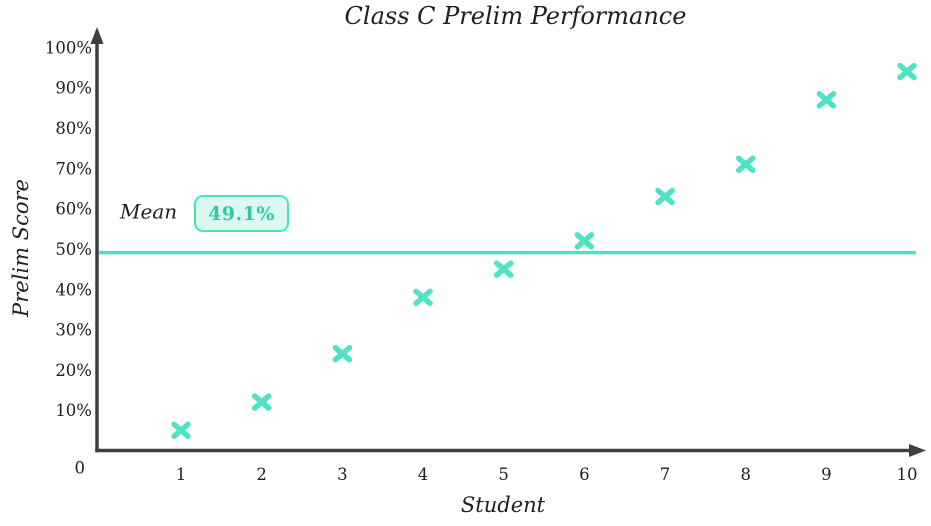 This screenshot has width=931, height=526. I want to click on y-tick-label: 10%, so click(73, 410).